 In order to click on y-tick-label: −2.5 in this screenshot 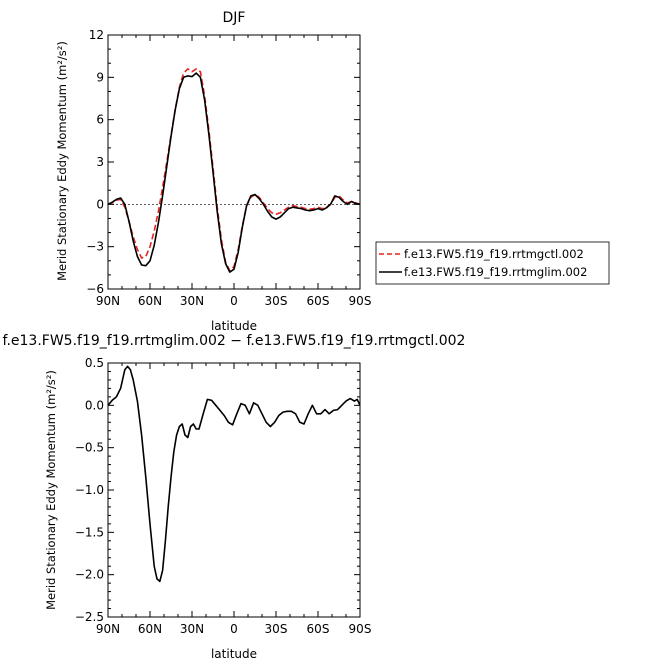, I will do `click(89, 617)`.